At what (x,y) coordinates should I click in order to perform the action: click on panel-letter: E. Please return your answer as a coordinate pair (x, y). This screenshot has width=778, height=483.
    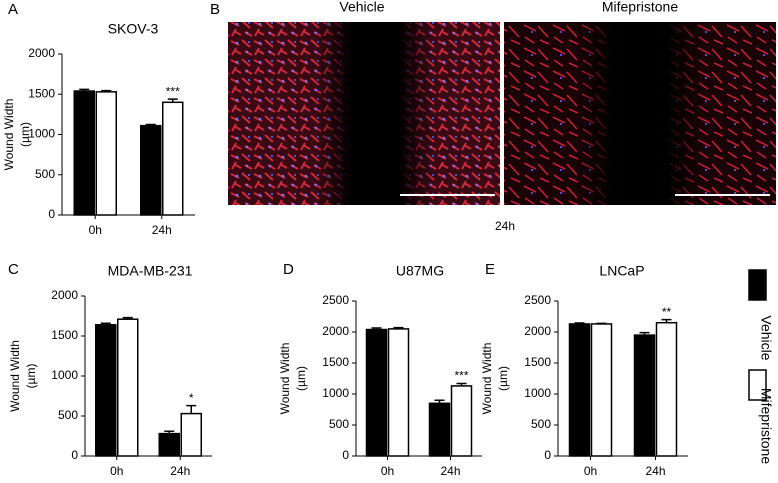
    Looking at the image, I should click on (490, 269).